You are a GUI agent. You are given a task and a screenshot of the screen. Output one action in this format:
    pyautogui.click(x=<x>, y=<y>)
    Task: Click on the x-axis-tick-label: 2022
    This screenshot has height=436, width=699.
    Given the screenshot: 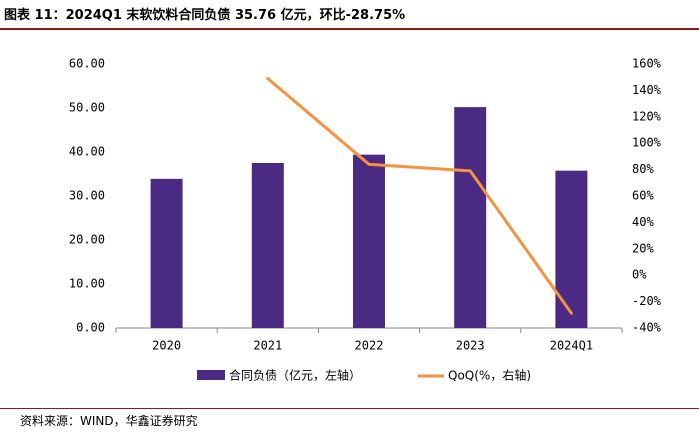 What is the action you would take?
    pyautogui.click(x=369, y=346)
    